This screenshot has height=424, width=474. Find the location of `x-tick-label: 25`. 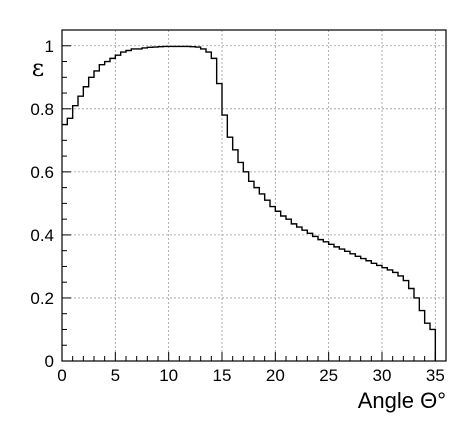

x-tick-label: 25 is located at coordinates (328, 375).